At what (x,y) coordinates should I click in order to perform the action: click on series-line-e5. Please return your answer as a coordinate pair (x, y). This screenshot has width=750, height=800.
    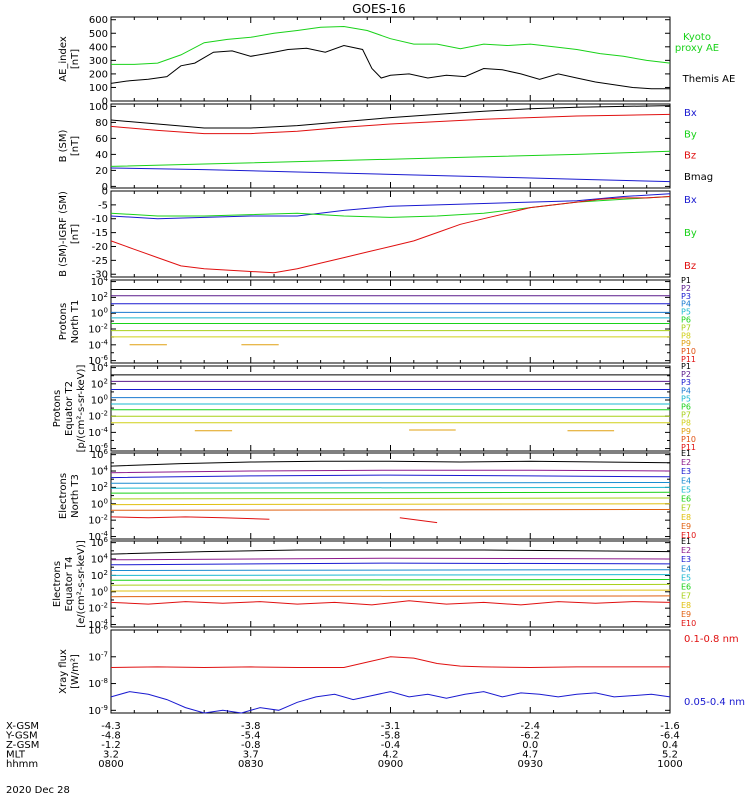
    Looking at the image, I should click on (390, 487).